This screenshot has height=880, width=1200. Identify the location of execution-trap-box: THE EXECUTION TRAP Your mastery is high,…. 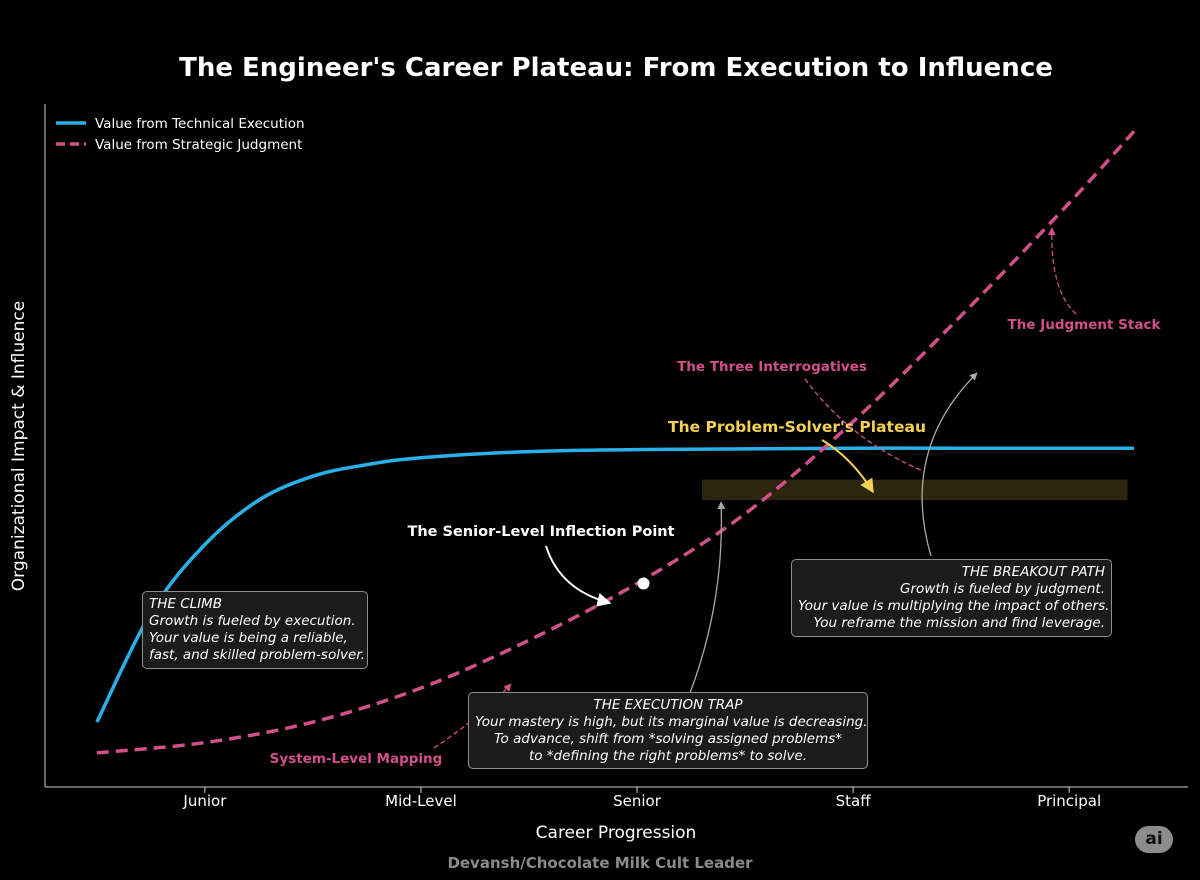
(668, 730).